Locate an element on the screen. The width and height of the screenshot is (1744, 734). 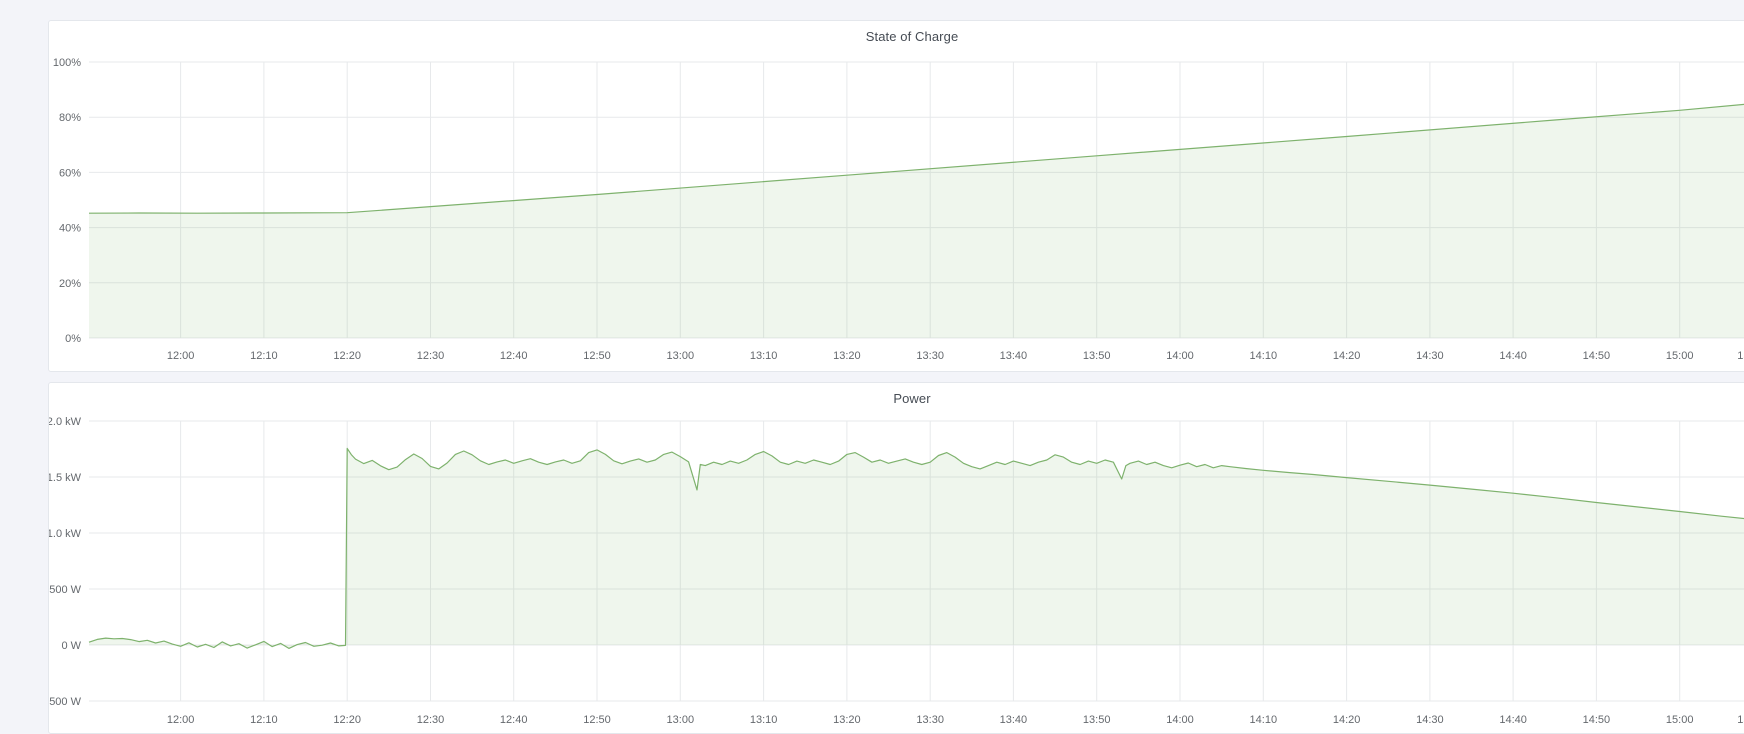
y-tick-label: 1.0 kW is located at coordinates (65, 534).